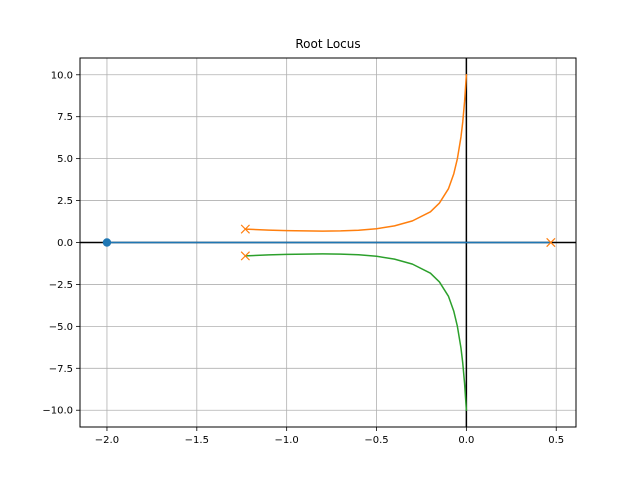  I want to click on x-tick-label: −2.0, so click(107, 440).